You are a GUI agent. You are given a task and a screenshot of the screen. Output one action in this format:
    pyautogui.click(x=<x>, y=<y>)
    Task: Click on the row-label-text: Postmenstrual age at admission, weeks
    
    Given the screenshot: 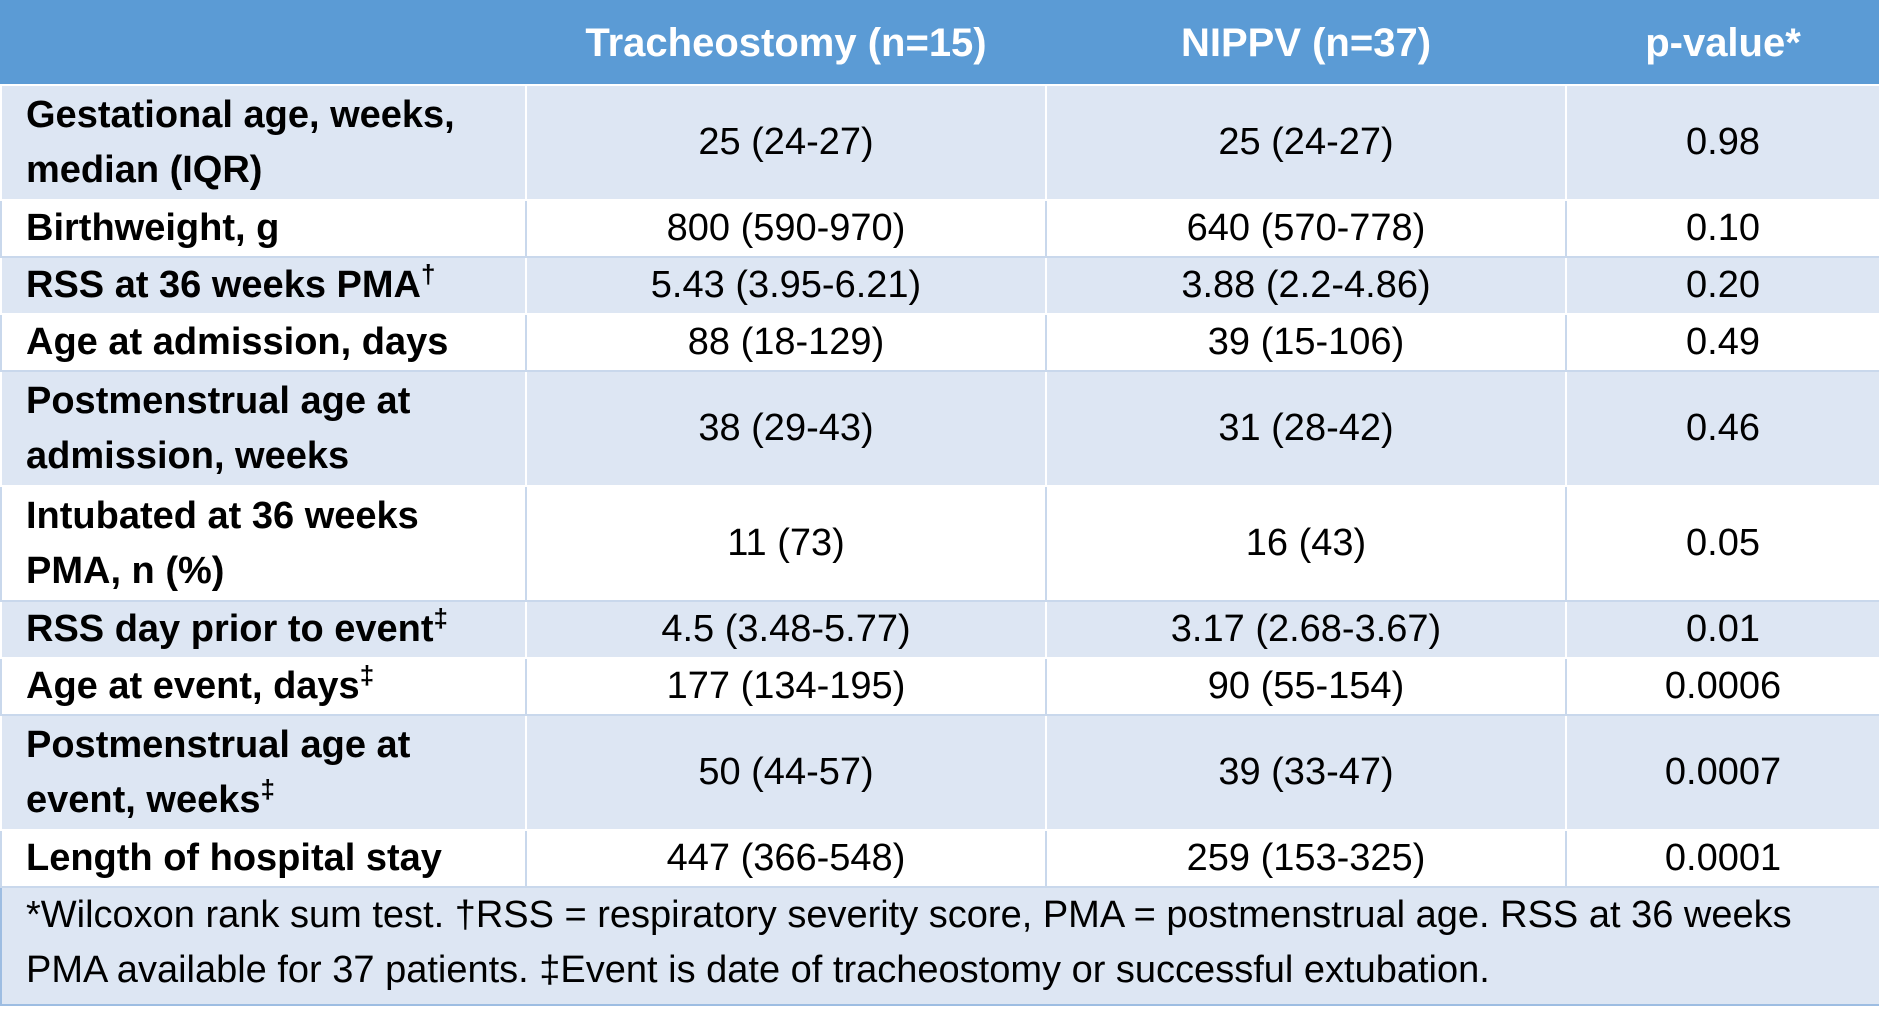 What is the action you would take?
    pyautogui.click(x=218, y=428)
    